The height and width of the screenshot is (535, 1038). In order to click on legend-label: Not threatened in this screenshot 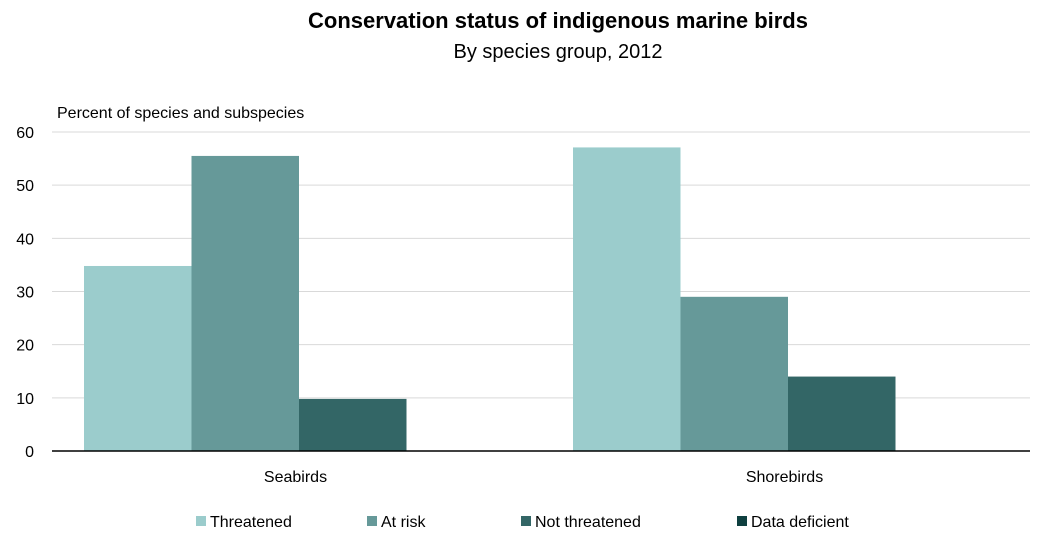, I will do `click(588, 522)`.